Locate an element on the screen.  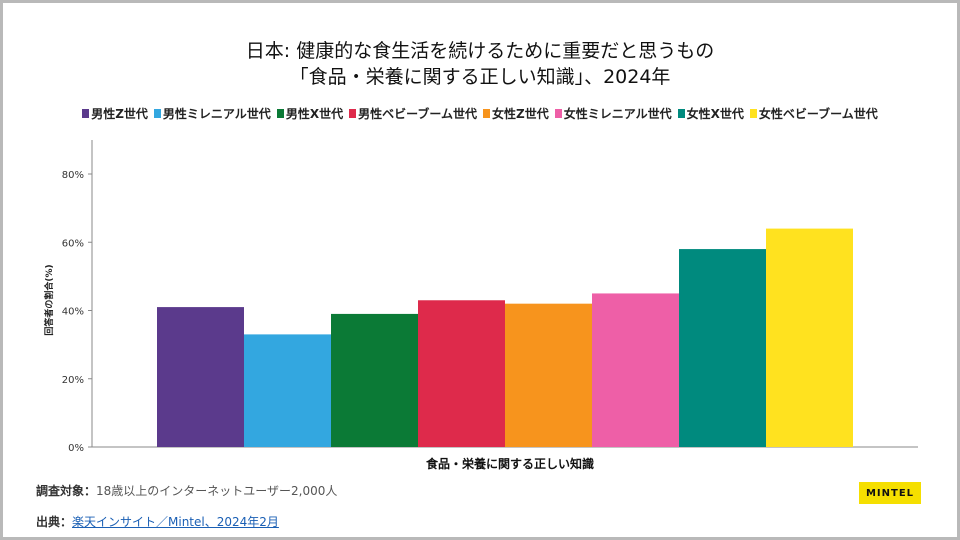
y-tick-label: 80% is located at coordinates (73, 175).